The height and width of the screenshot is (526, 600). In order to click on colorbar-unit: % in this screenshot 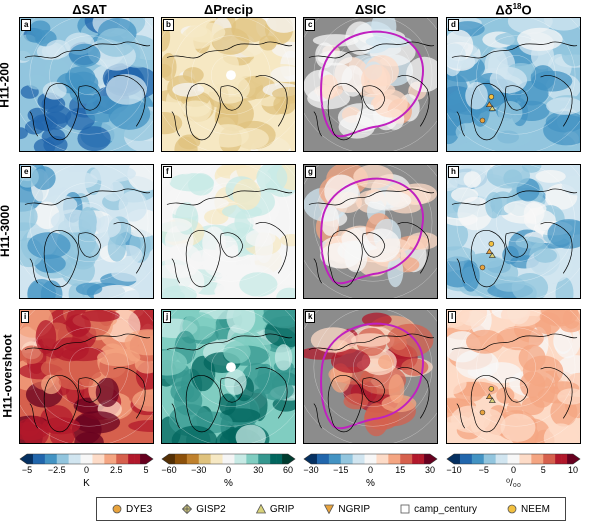, I will do `click(228, 483)`.